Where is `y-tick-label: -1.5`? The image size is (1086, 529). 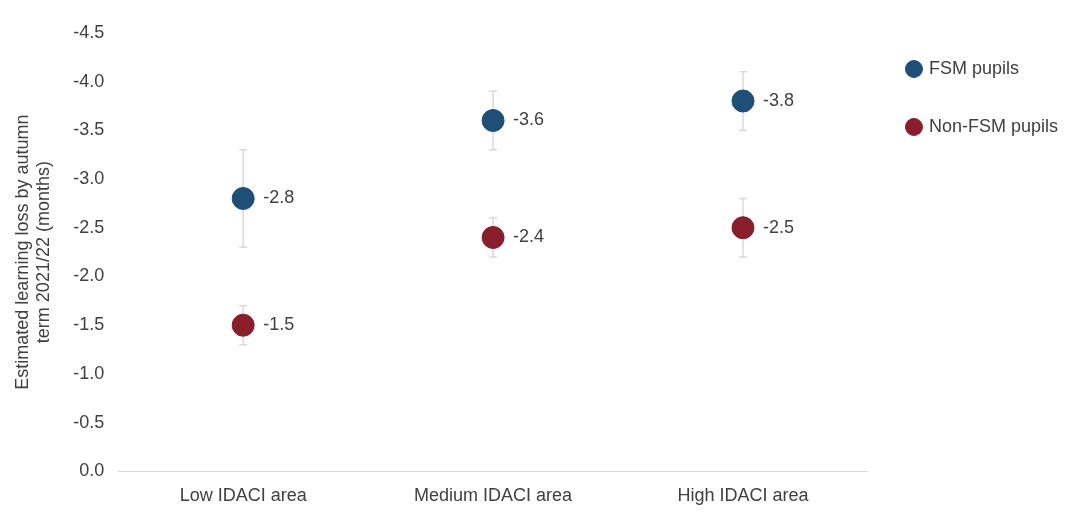 y-tick-label: -1.5 is located at coordinates (89, 324).